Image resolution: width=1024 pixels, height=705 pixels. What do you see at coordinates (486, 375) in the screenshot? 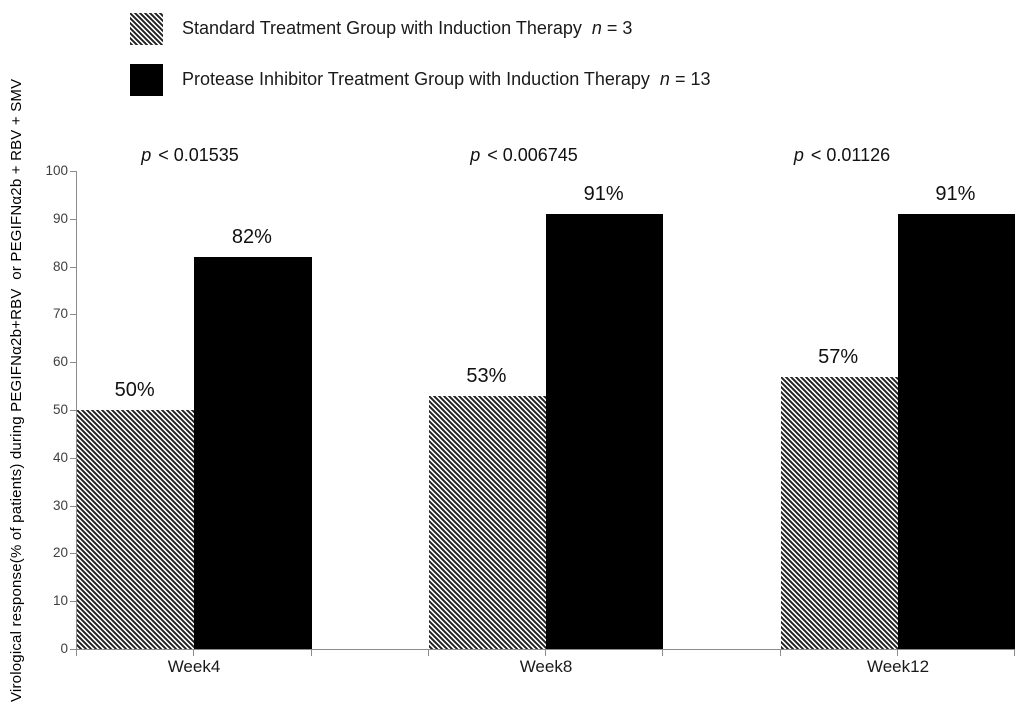
I see `bar-value-label: 53%` at bounding box center [486, 375].